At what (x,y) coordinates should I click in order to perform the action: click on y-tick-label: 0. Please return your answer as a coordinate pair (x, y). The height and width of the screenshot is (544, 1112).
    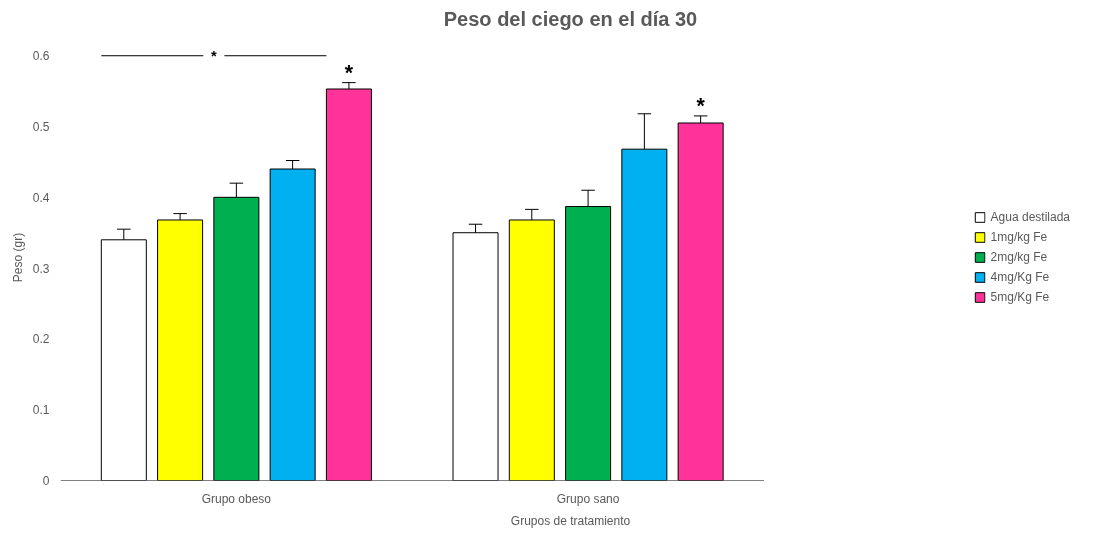
    Looking at the image, I should click on (46, 481).